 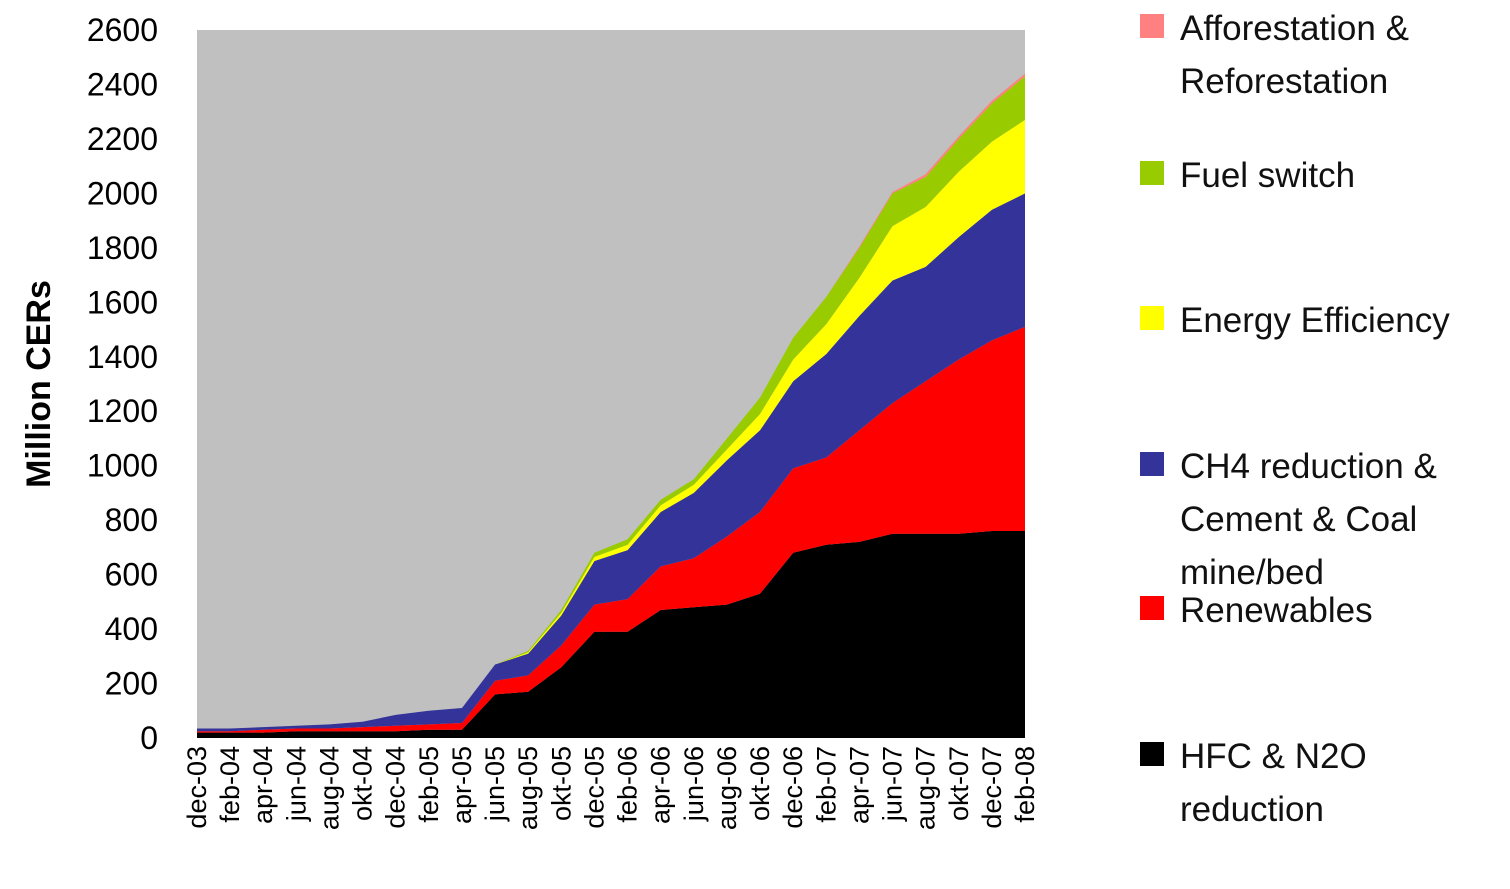 What do you see at coordinates (131, 520) in the screenshot?
I see `y-tick-label: 800` at bounding box center [131, 520].